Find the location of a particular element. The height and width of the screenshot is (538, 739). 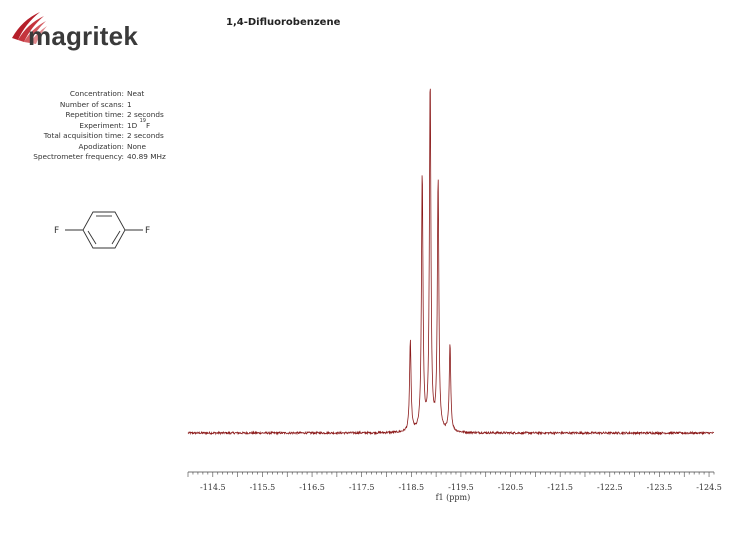

param-label: Number of scans: is located at coordinates (91, 104).